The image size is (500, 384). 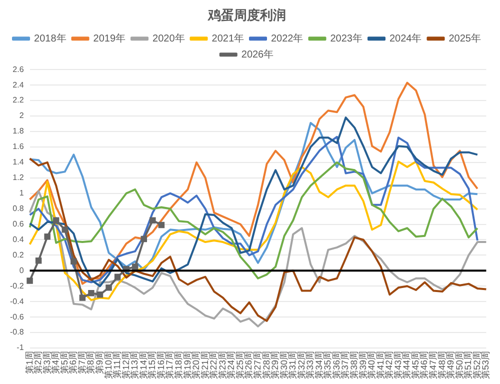 What do you see at coordinates (363, 365) in the screenshot?
I see `x-tick-label: 第39周` at bounding box center [363, 365].